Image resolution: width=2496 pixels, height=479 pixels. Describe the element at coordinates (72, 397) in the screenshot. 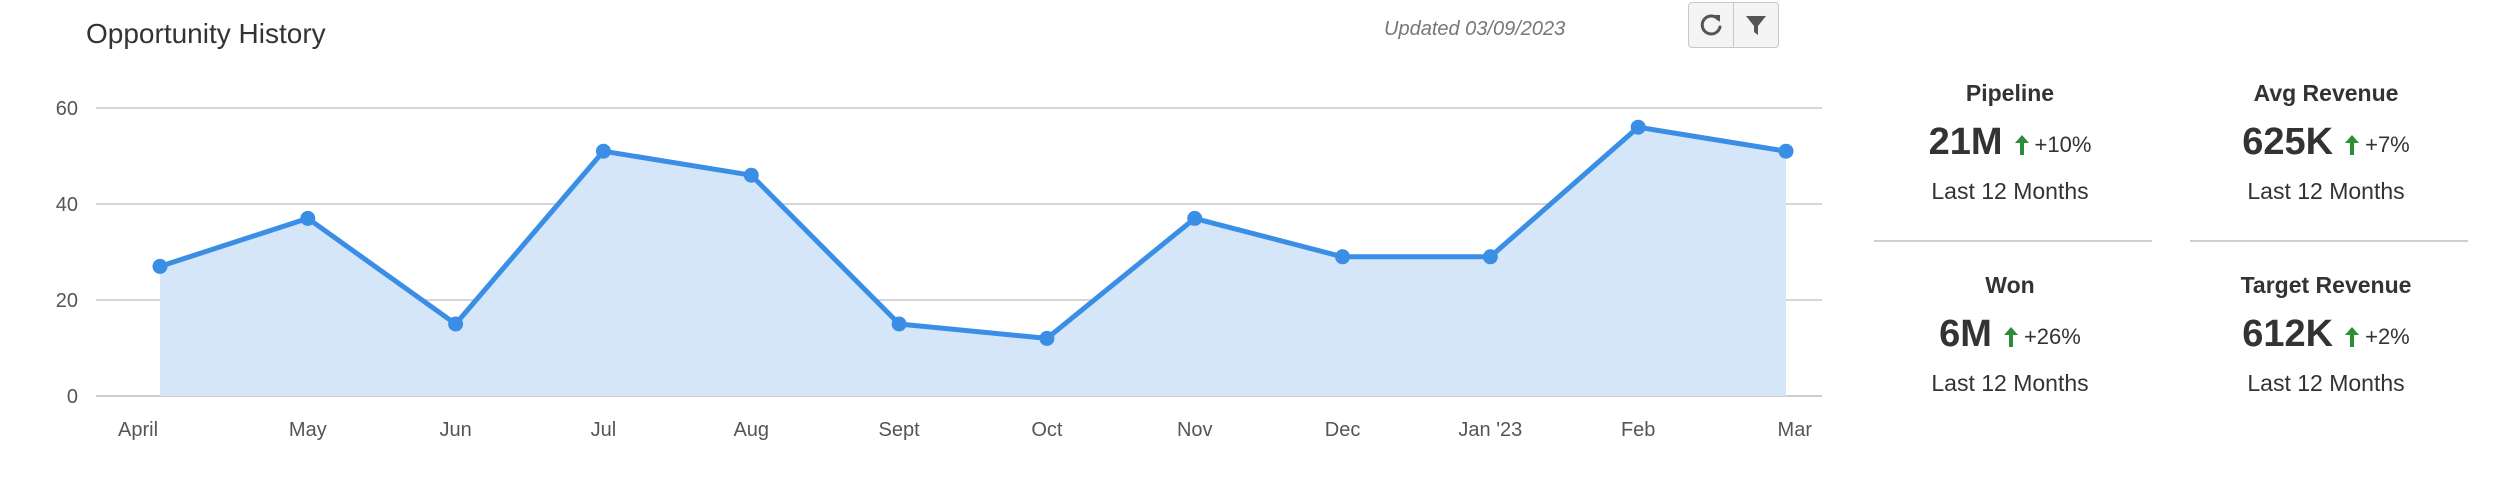

I see `y-tick-label: 0` at that location.